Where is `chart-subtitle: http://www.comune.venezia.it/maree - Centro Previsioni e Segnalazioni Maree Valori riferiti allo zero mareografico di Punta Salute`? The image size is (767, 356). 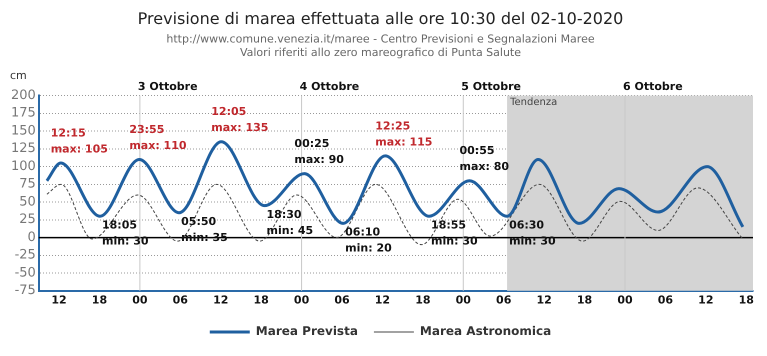 chart-subtitle: http://www.comune.venezia.it/maree - Centro Previsioni e Segnalazioni Maree Valori riferiti allo zero mareografico di Punta Salute is located at coordinates (380, 45).